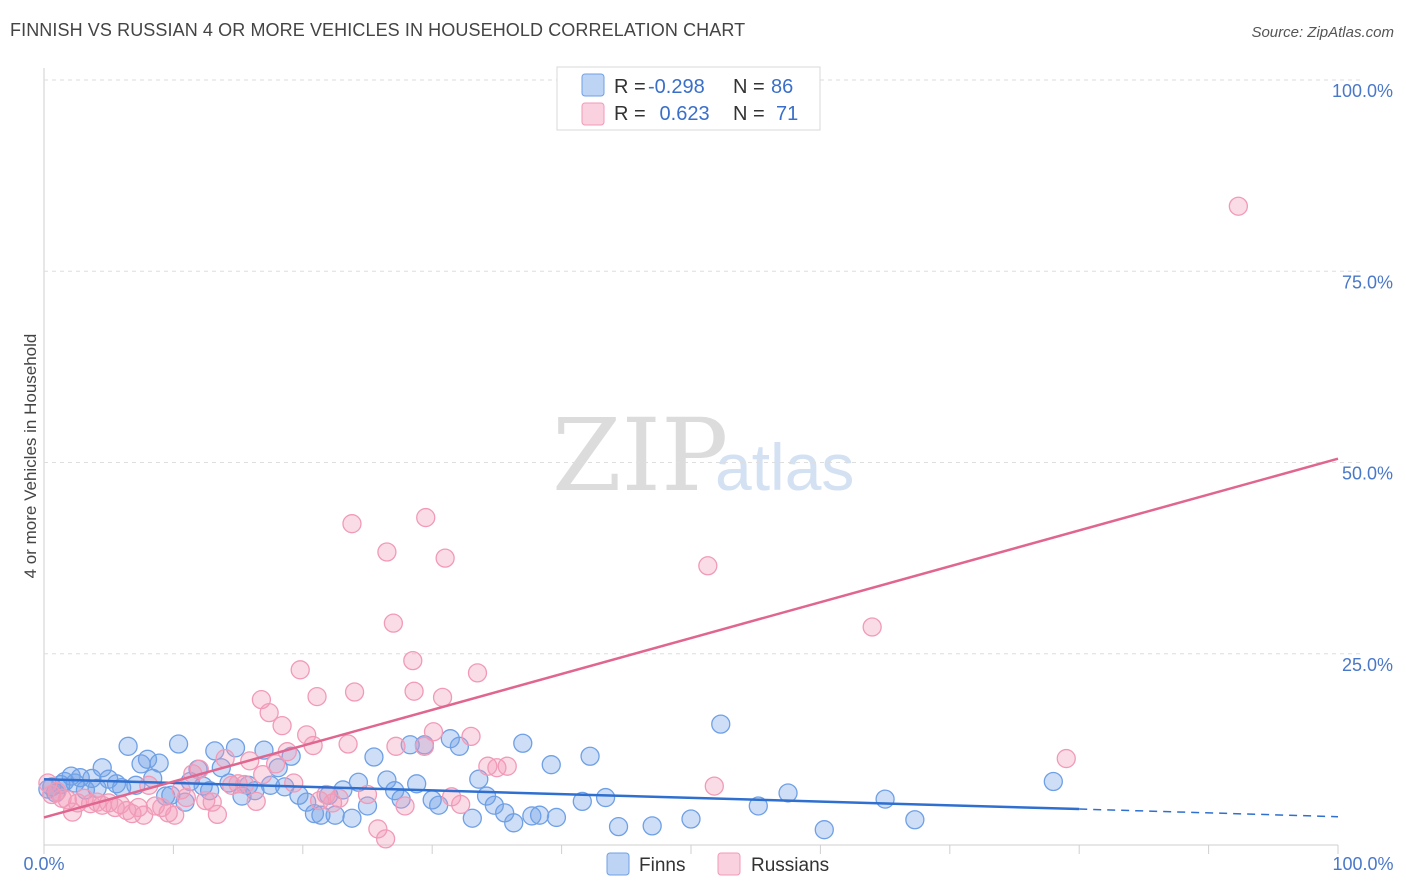 This screenshot has width=1406, height=892. Describe the element at coordinates (630, 87) in the screenshot. I see `finns-r-label: R =` at that location.